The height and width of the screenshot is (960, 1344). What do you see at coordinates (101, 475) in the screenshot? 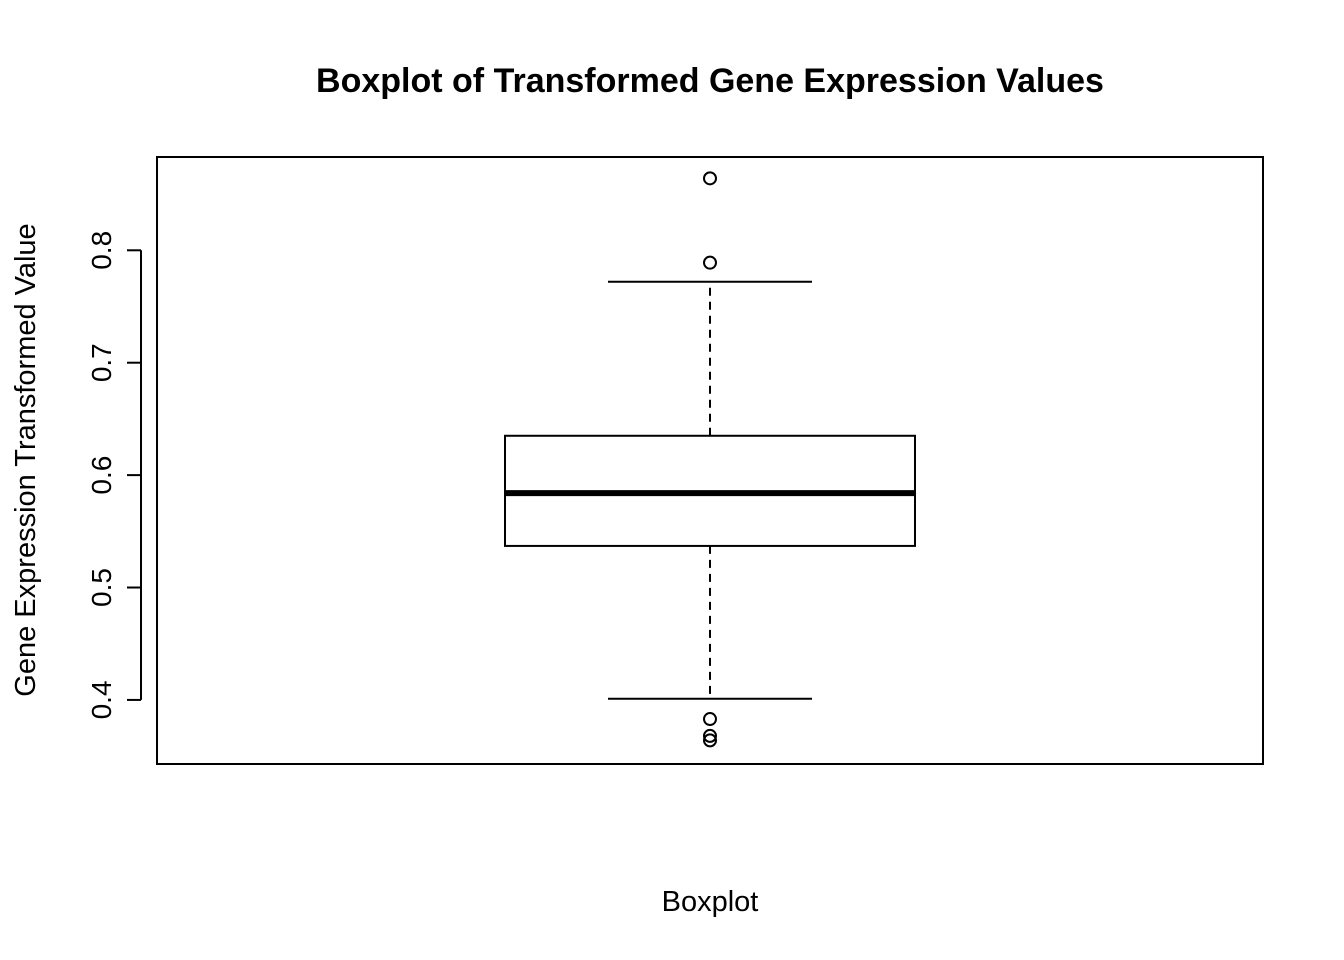
I see `y-tick-label: 0.6` at bounding box center [101, 475].